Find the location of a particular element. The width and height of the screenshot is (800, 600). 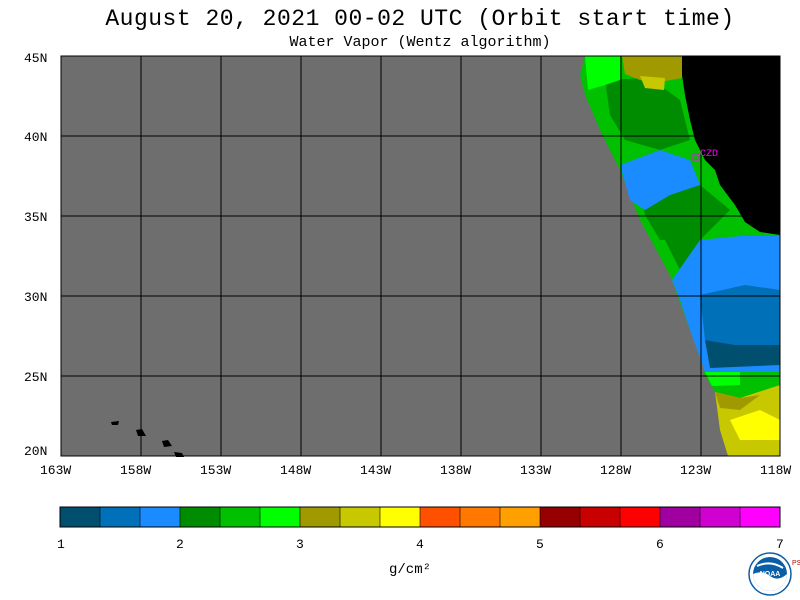

colorbar-swatches is located at coordinates (420, 517).